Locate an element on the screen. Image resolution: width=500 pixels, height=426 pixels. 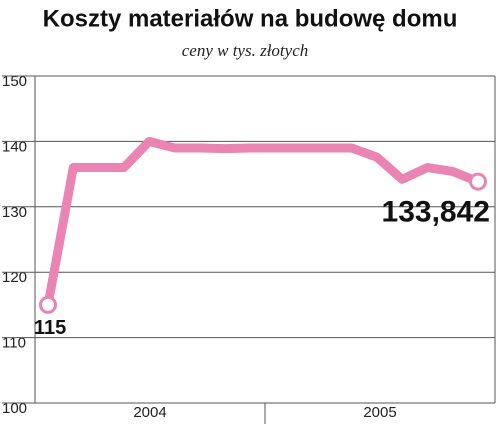
y-tick-label: 130 is located at coordinates (14, 212).